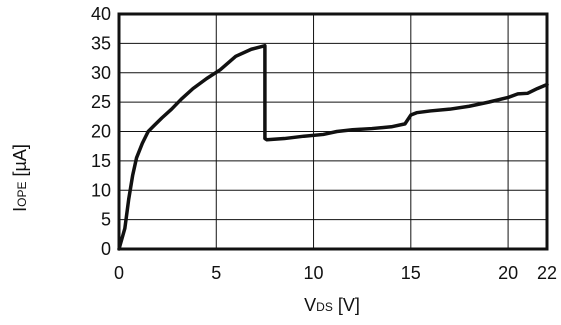  What do you see at coordinates (106, 220) in the screenshot?
I see `y-tick-label: 5` at bounding box center [106, 220].